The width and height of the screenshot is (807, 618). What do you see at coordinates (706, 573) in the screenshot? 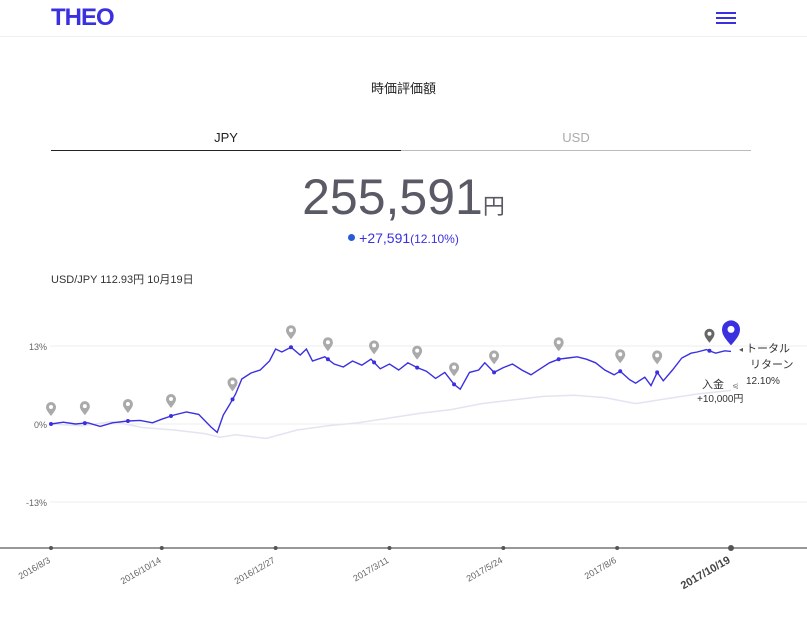
I see `x-tick-label: 2017/10/19` at bounding box center [706, 573].